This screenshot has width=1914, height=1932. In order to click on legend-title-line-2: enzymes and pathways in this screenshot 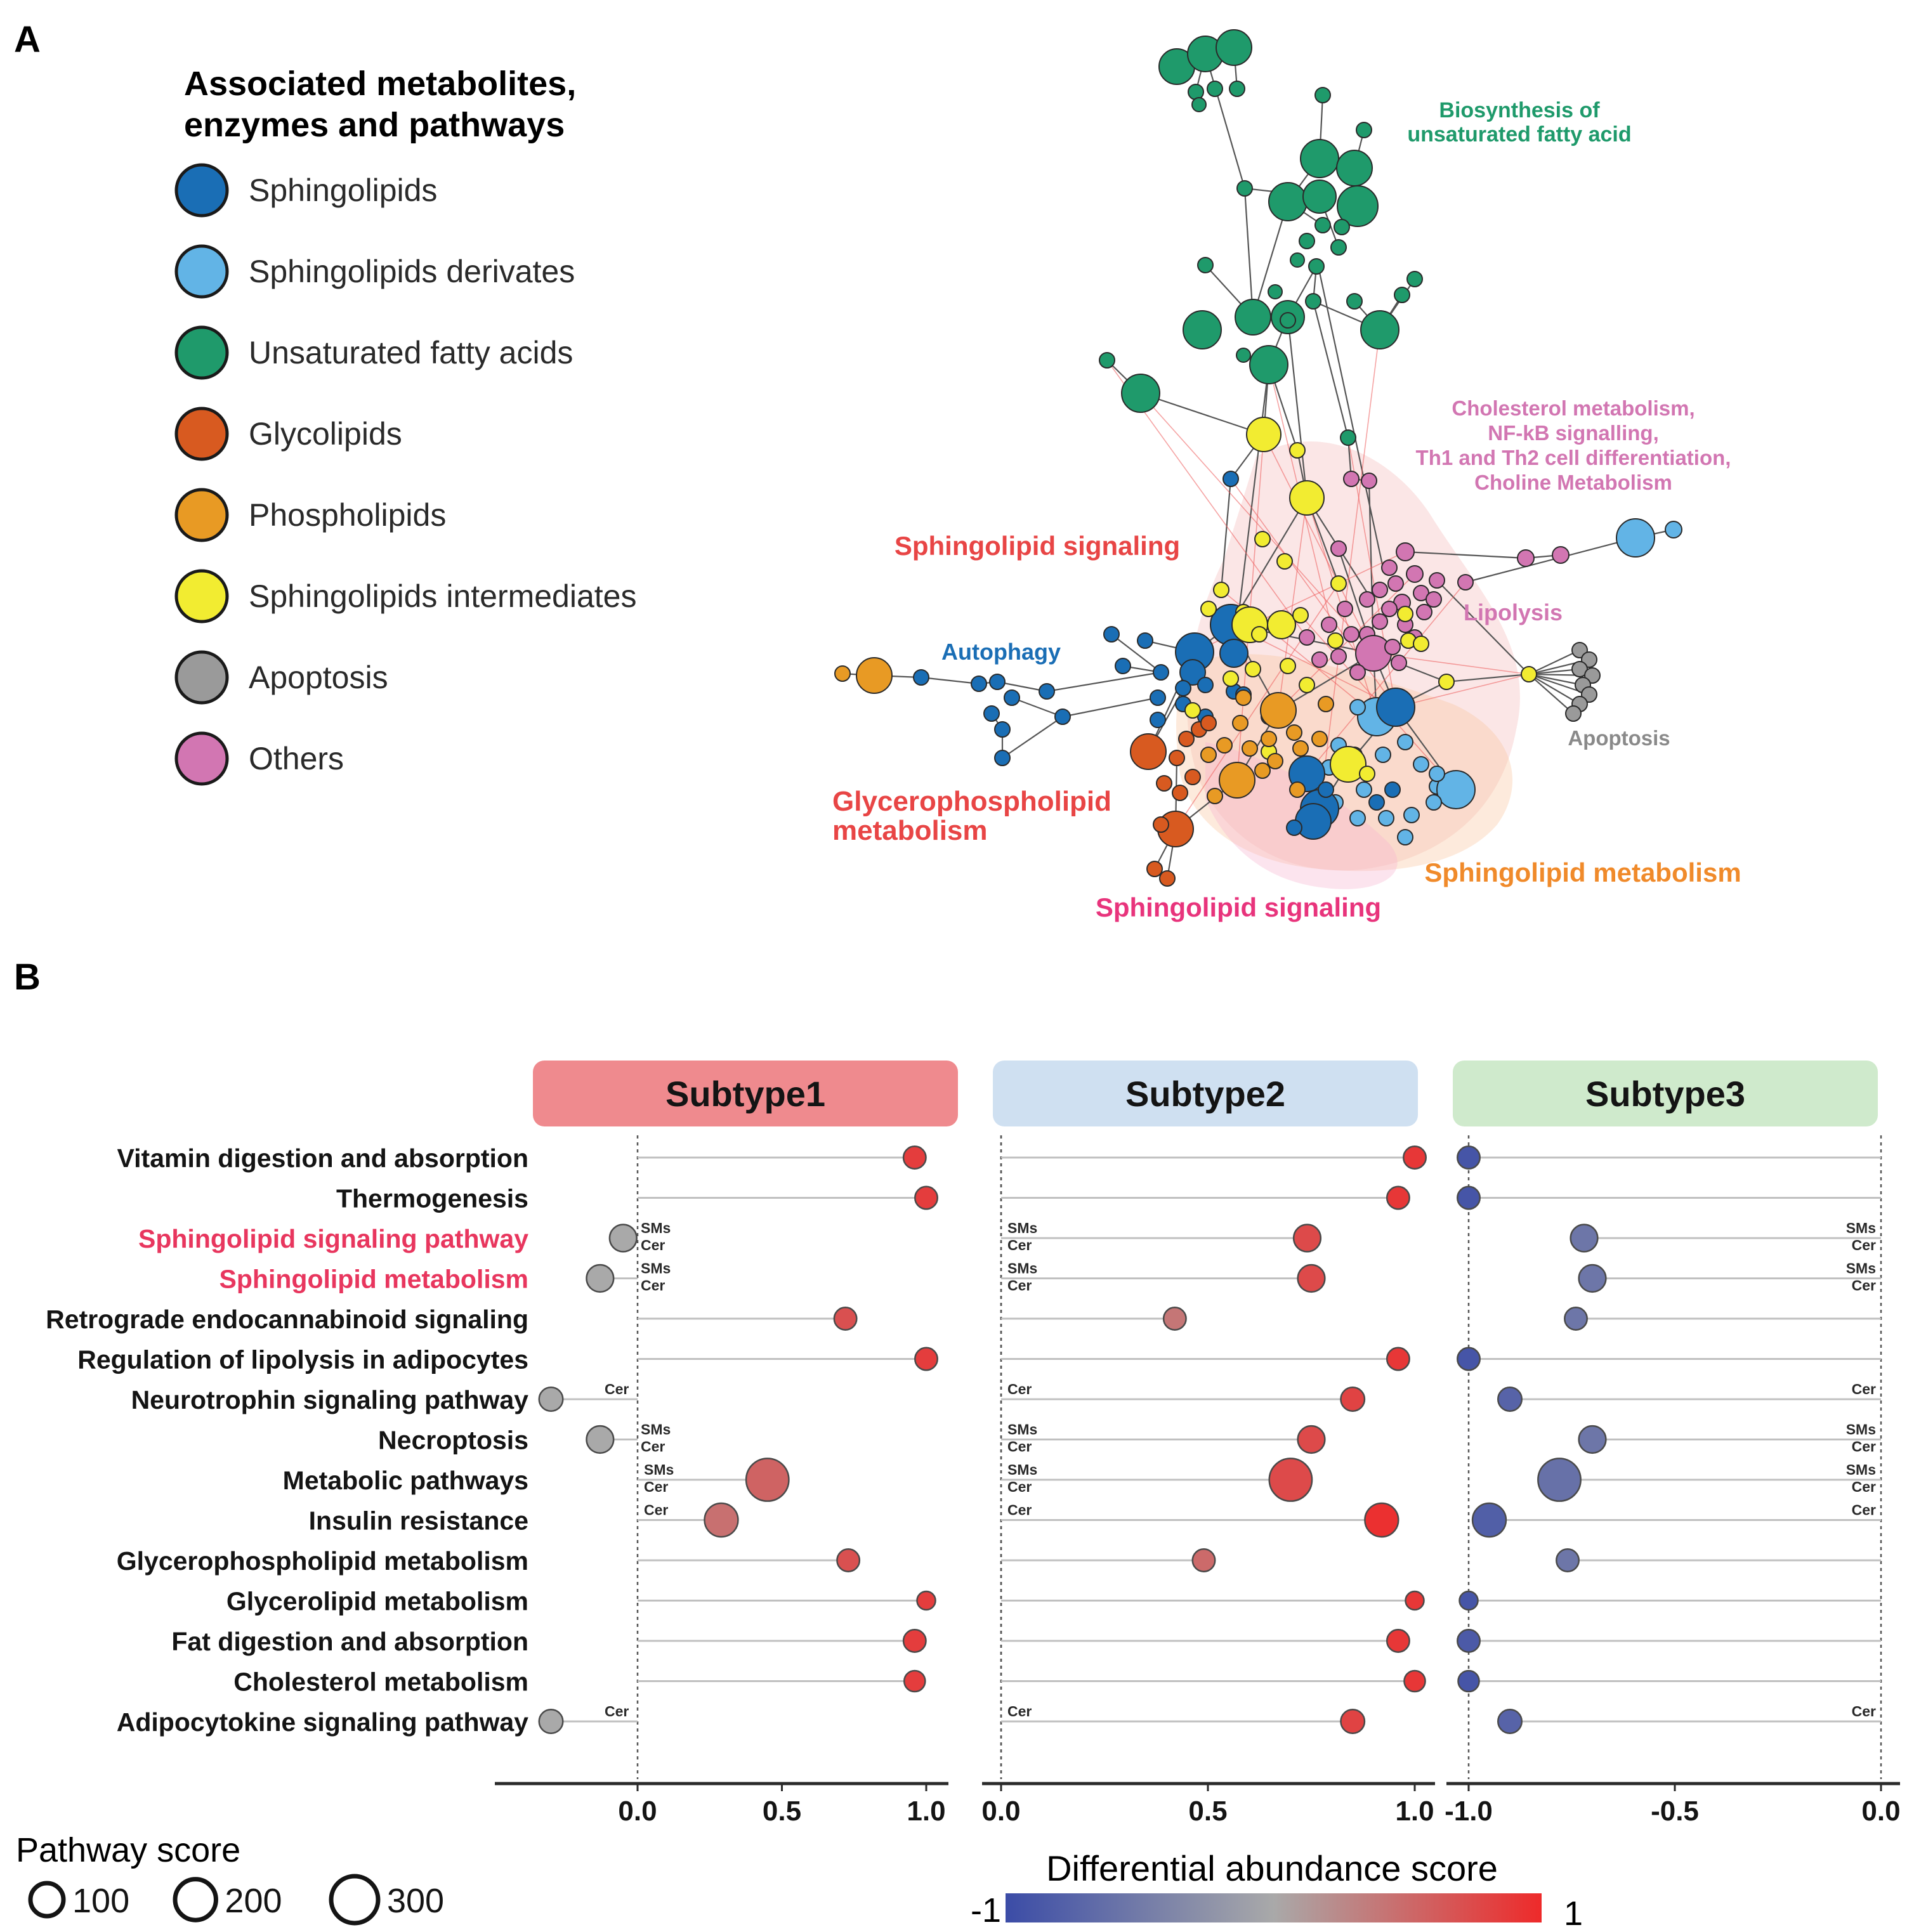, I will do `click(374, 125)`.